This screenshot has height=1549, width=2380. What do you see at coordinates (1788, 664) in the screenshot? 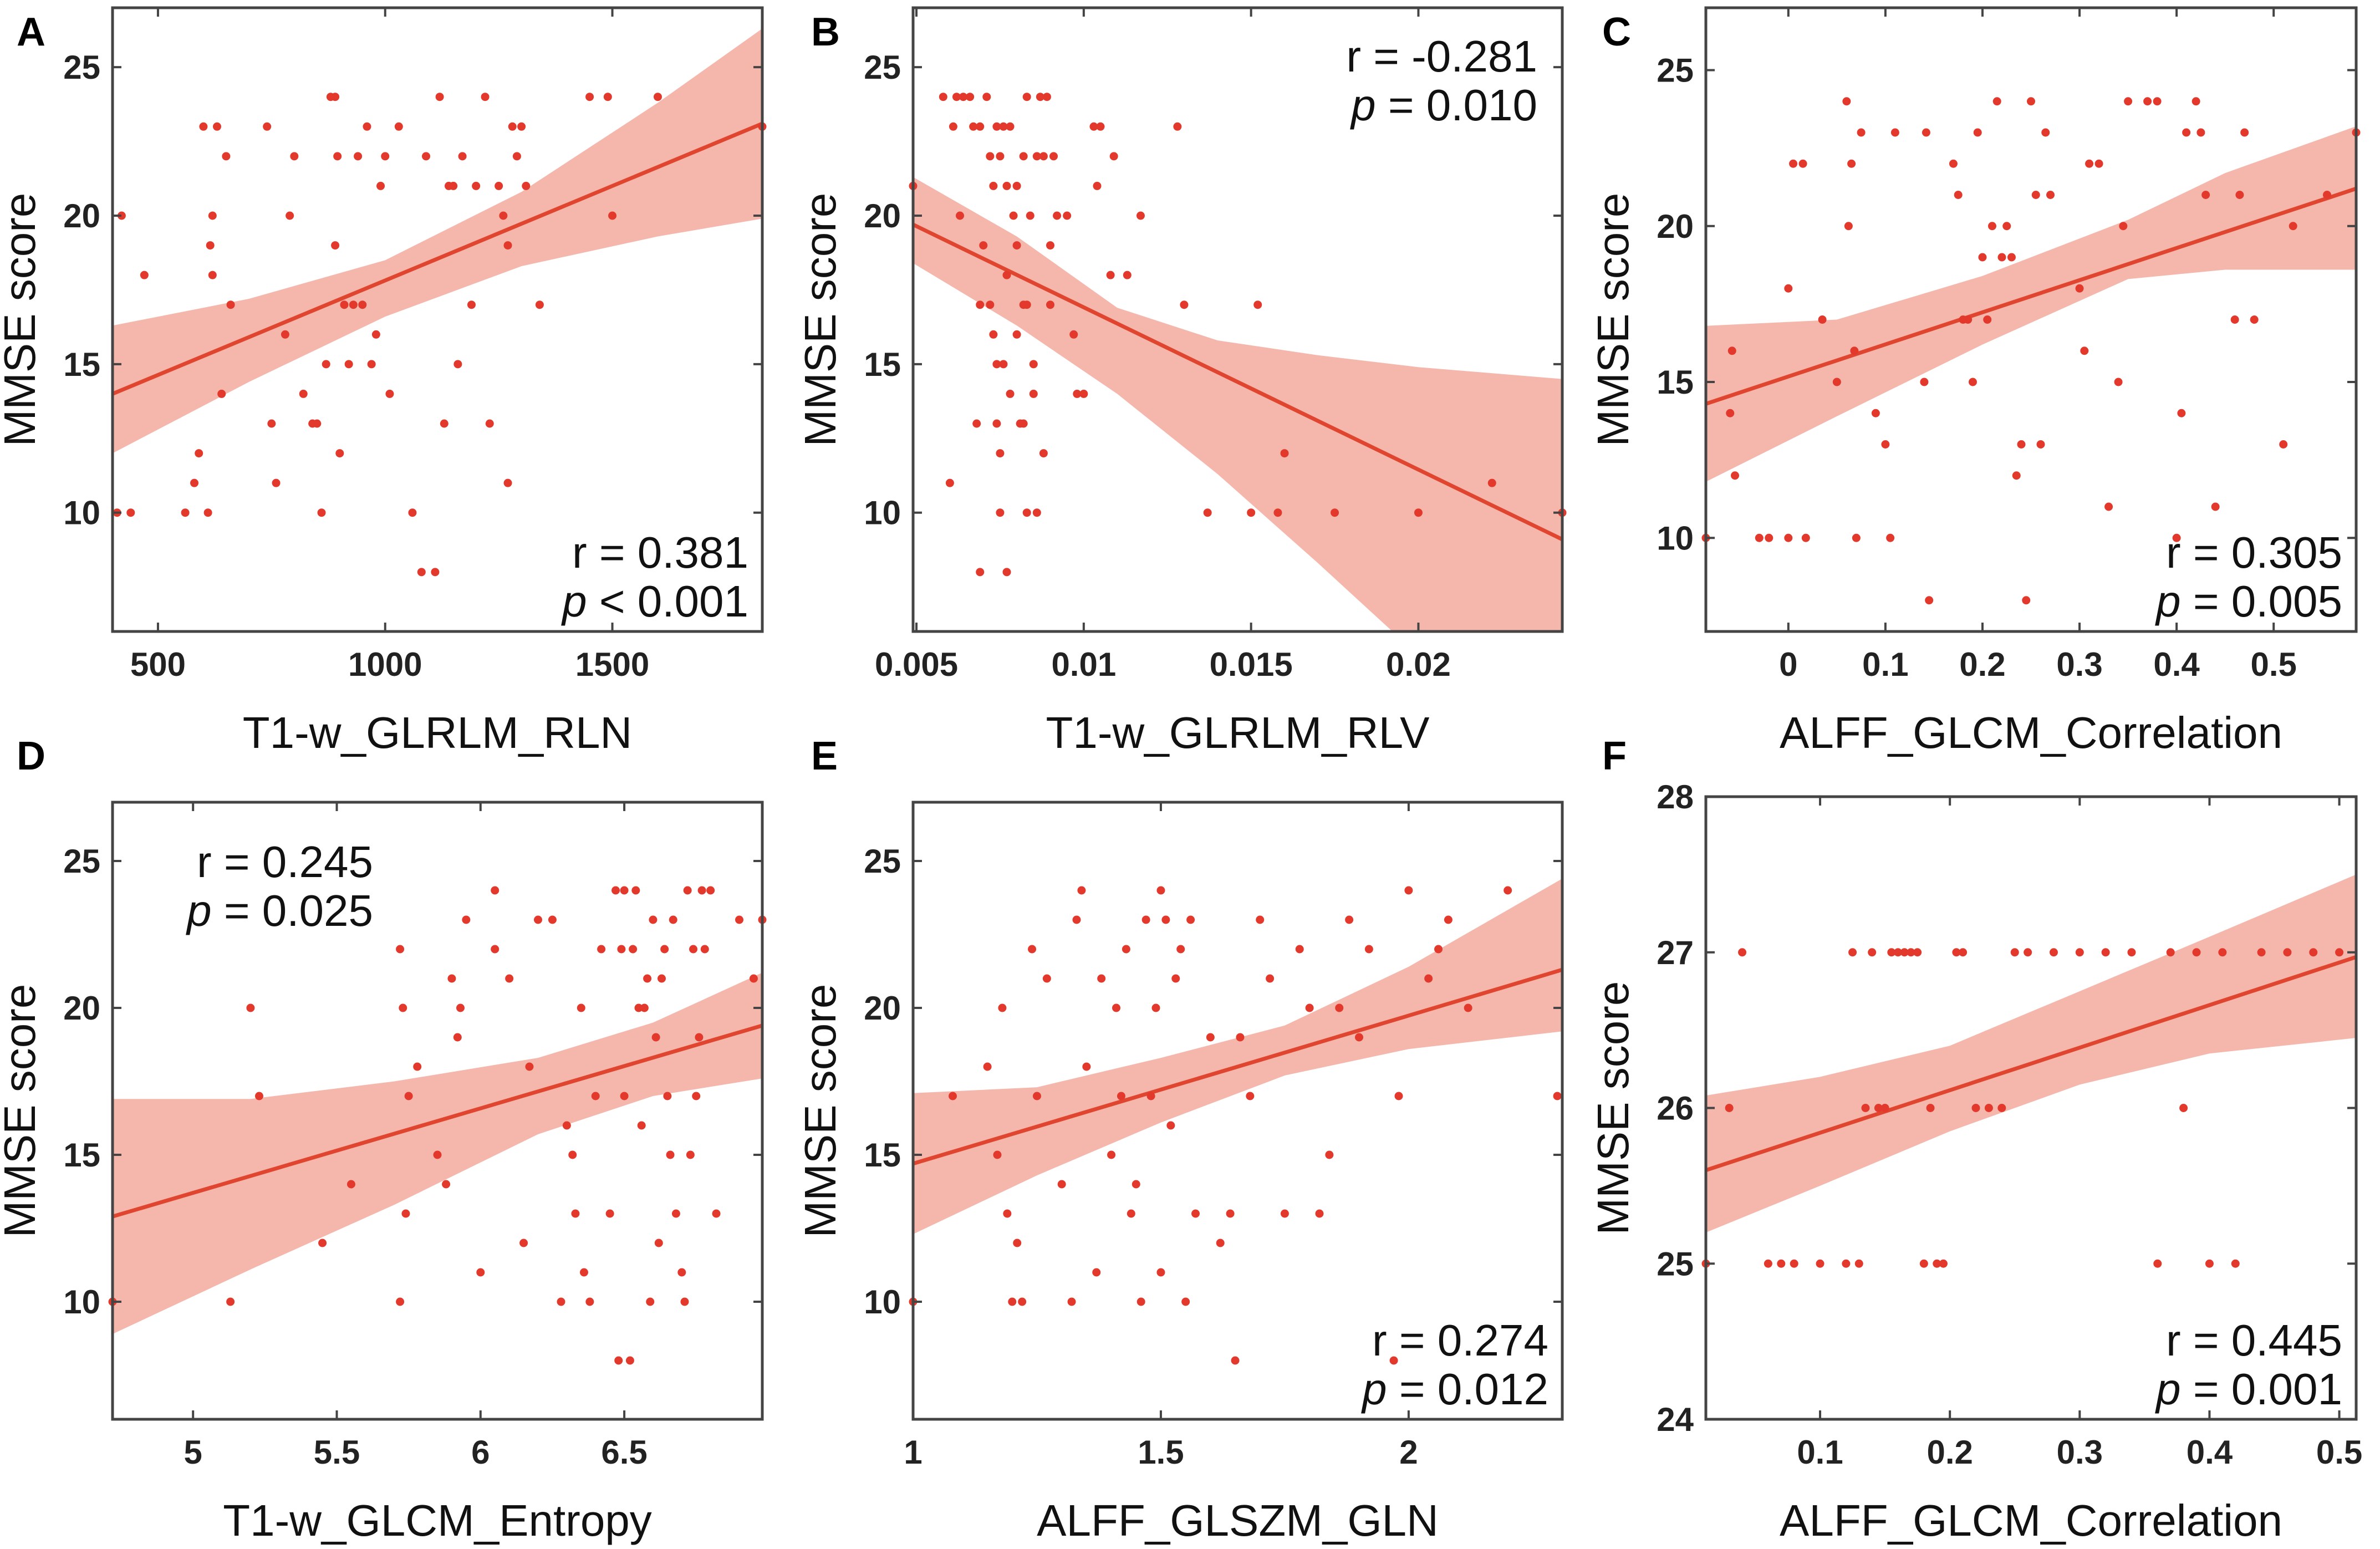
I see `x-tick-label: 0` at bounding box center [1788, 664].